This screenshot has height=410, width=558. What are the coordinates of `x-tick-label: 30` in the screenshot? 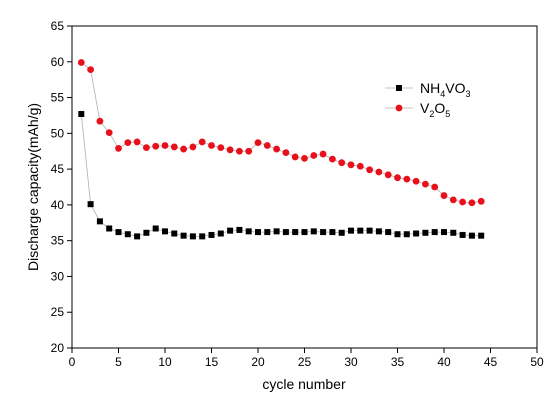 It's located at (351, 362).